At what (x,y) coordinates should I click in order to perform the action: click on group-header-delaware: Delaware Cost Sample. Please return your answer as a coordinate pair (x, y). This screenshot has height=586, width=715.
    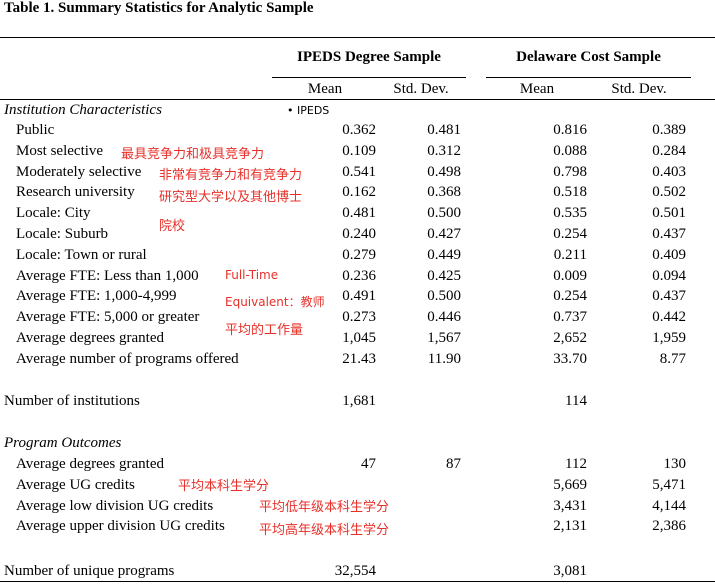
    Looking at the image, I should click on (588, 57).